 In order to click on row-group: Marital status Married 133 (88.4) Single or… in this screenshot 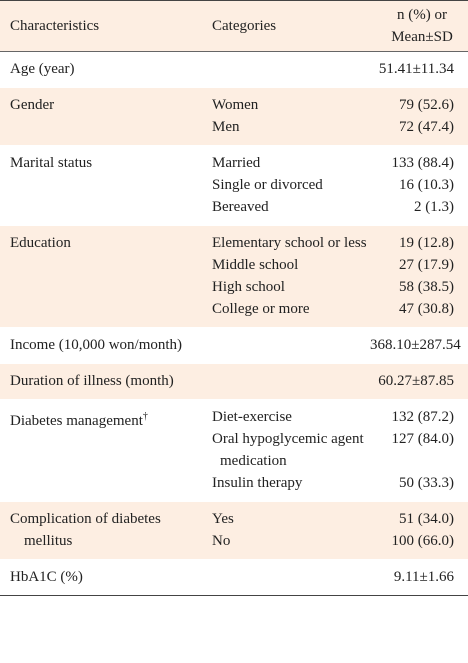, I will do `click(234, 185)`.